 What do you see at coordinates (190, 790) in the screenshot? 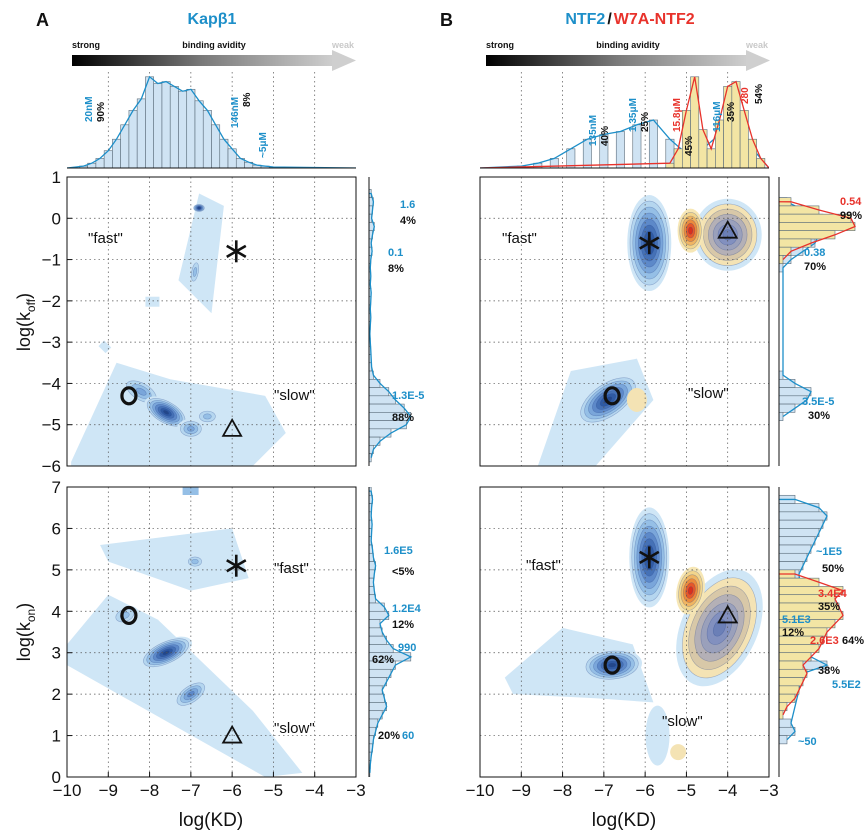
I see `a-kon-xtick-label: −7` at bounding box center [190, 790].